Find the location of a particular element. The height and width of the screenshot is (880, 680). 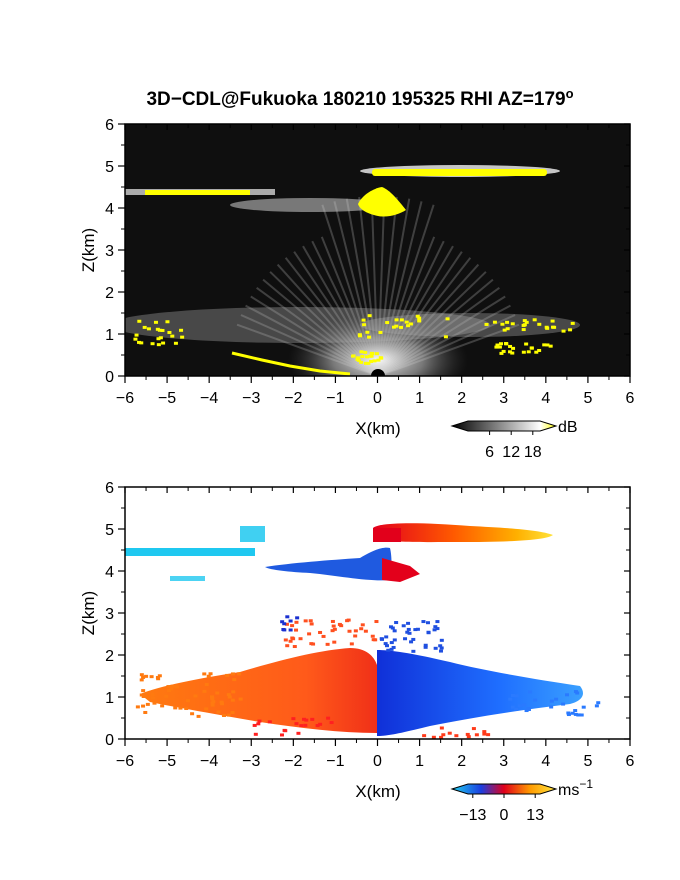

y-tick-label: 5 is located at coordinates (109, 530).